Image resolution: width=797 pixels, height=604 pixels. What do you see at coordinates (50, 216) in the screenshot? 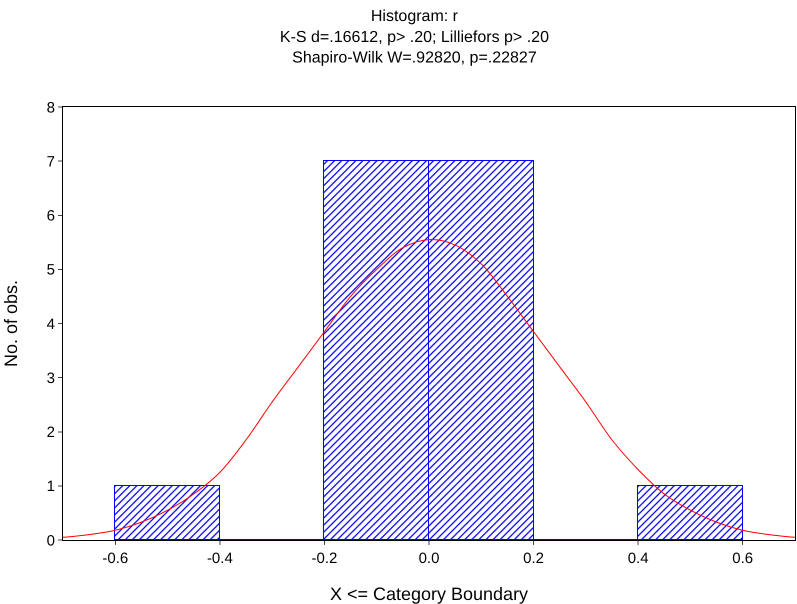
I see `y-tick-label: 6` at bounding box center [50, 216].